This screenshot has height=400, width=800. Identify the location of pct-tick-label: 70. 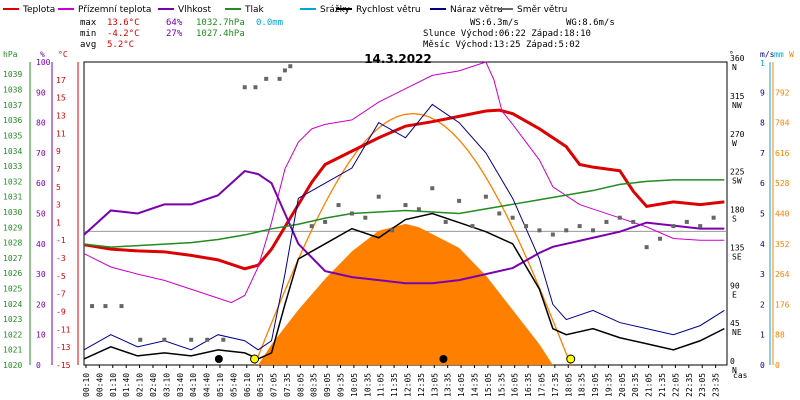
(41, 153).